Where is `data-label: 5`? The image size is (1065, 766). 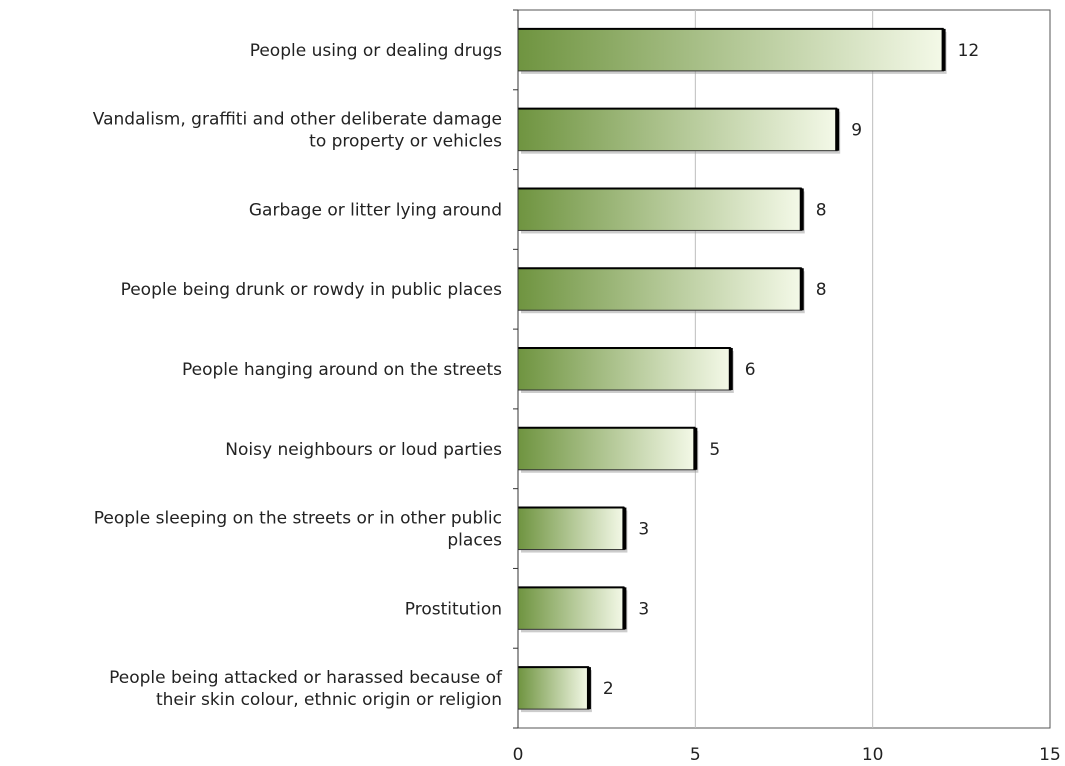 data-label: 5 is located at coordinates (714, 450).